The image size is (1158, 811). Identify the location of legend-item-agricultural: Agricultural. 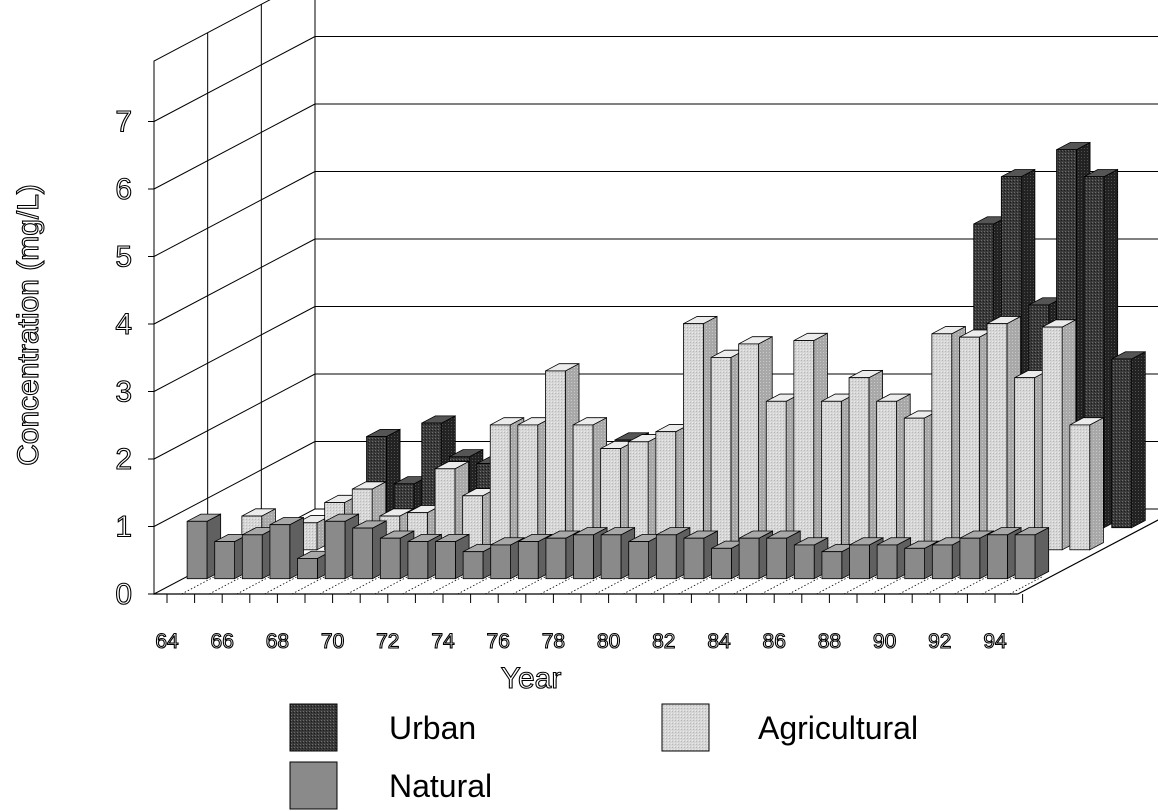
(789, 727).